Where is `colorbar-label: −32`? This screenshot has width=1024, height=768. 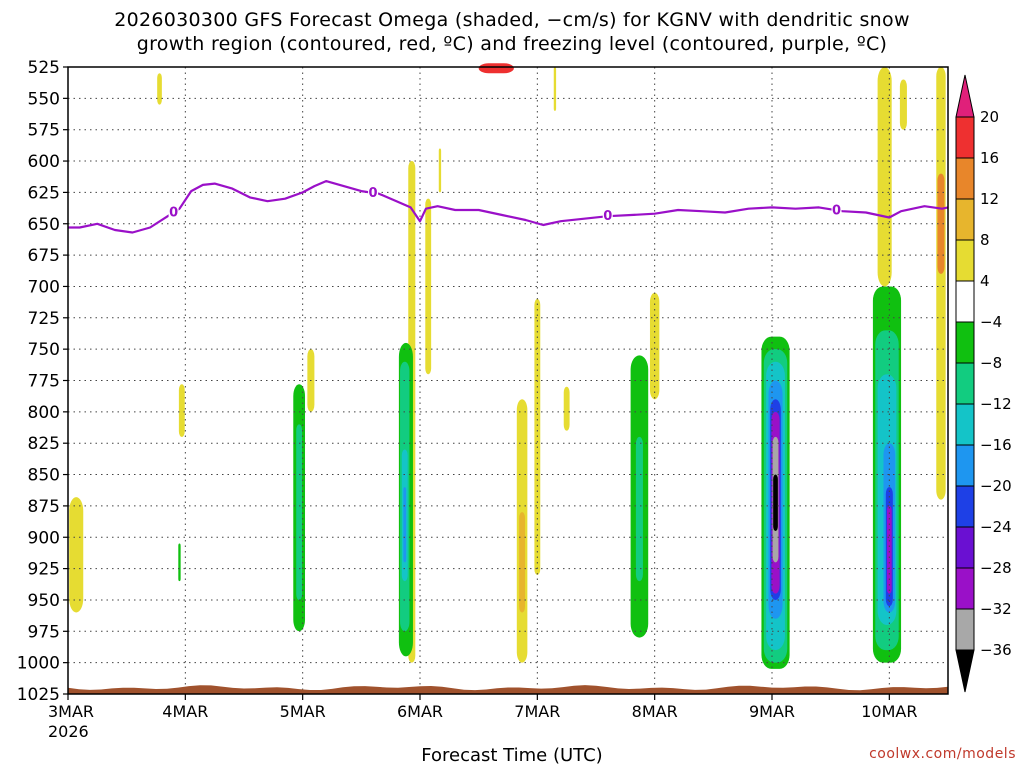 colorbar-label: −32 is located at coordinates (996, 609).